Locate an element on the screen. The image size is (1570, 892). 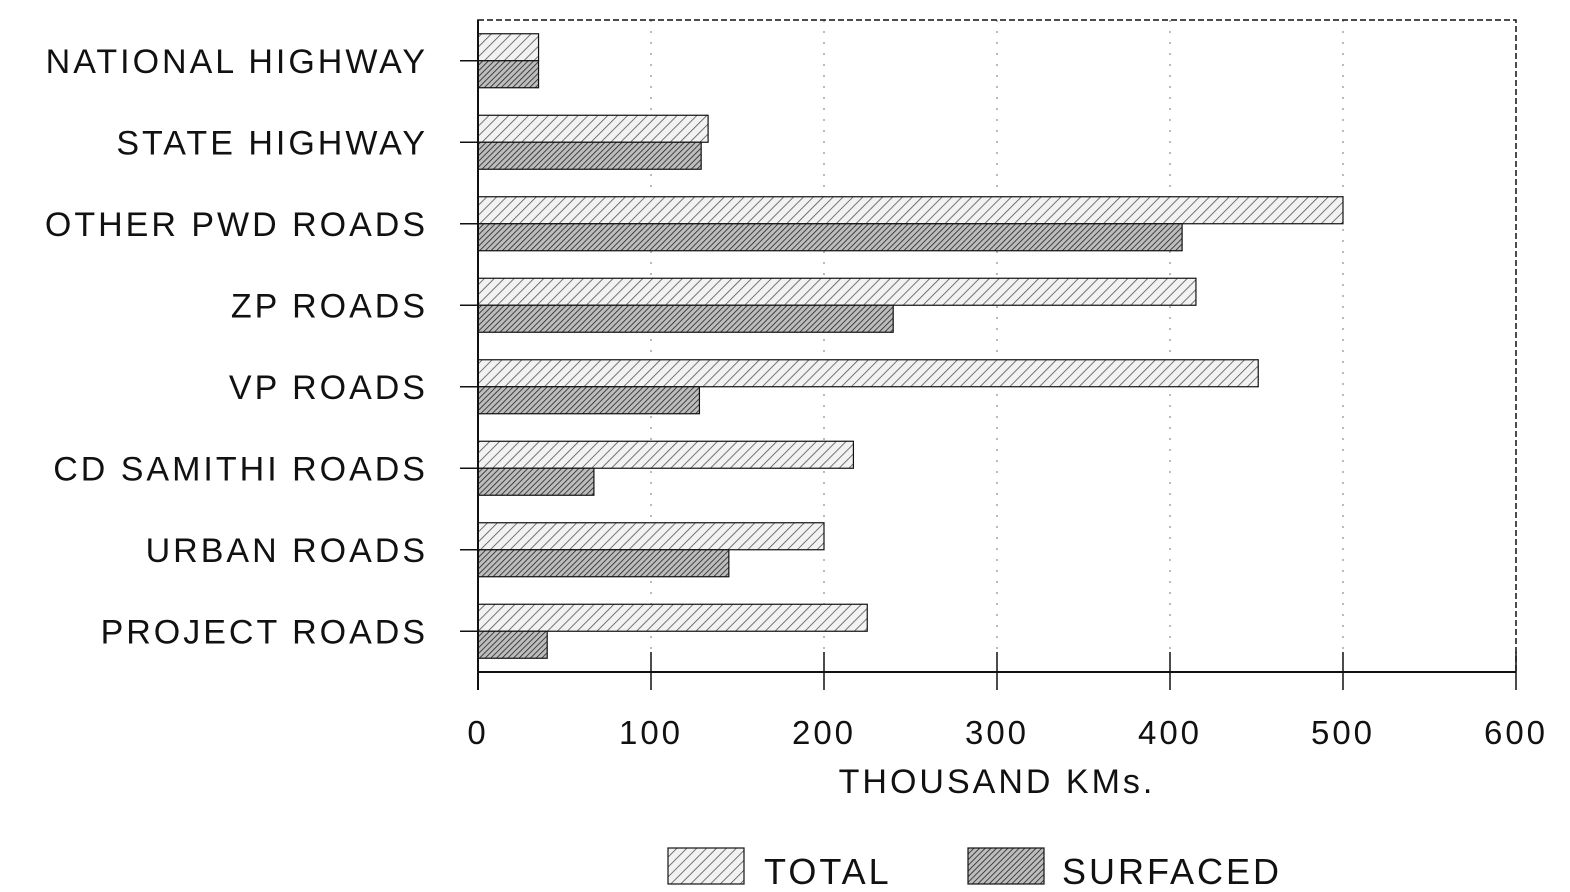
category-label-7: PROJECT ROADS is located at coordinates (264, 632).